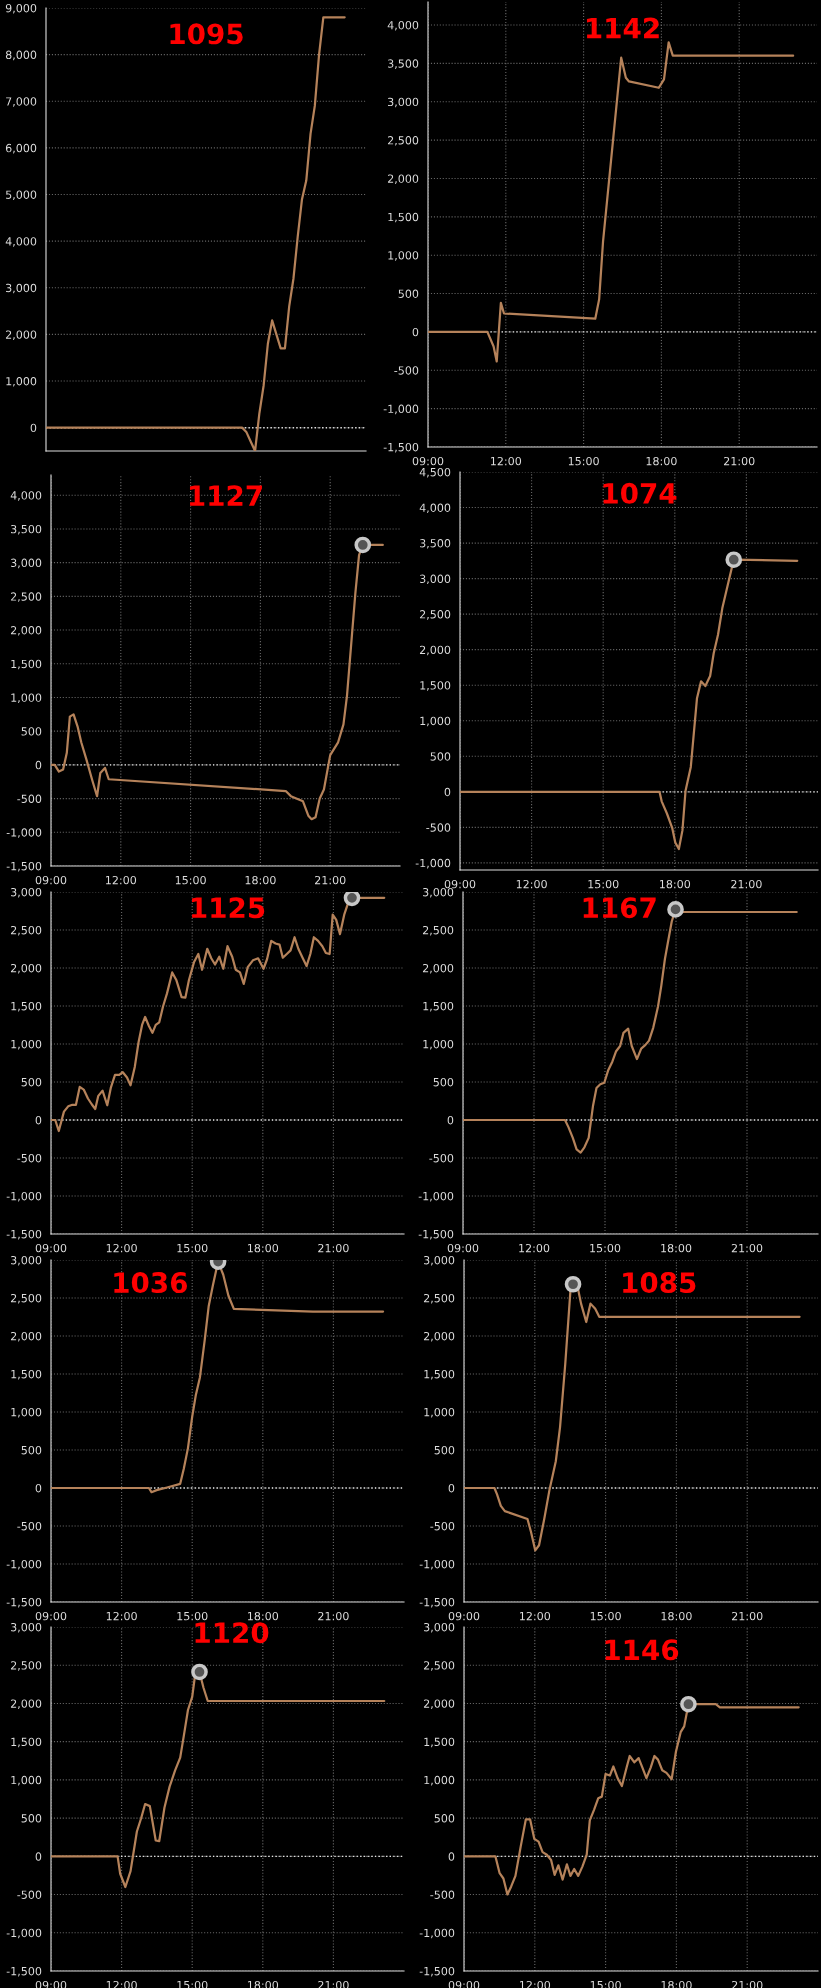 This screenshot has height=1988, width=821. I want to click on chart-title: 1142, so click(622, 28).